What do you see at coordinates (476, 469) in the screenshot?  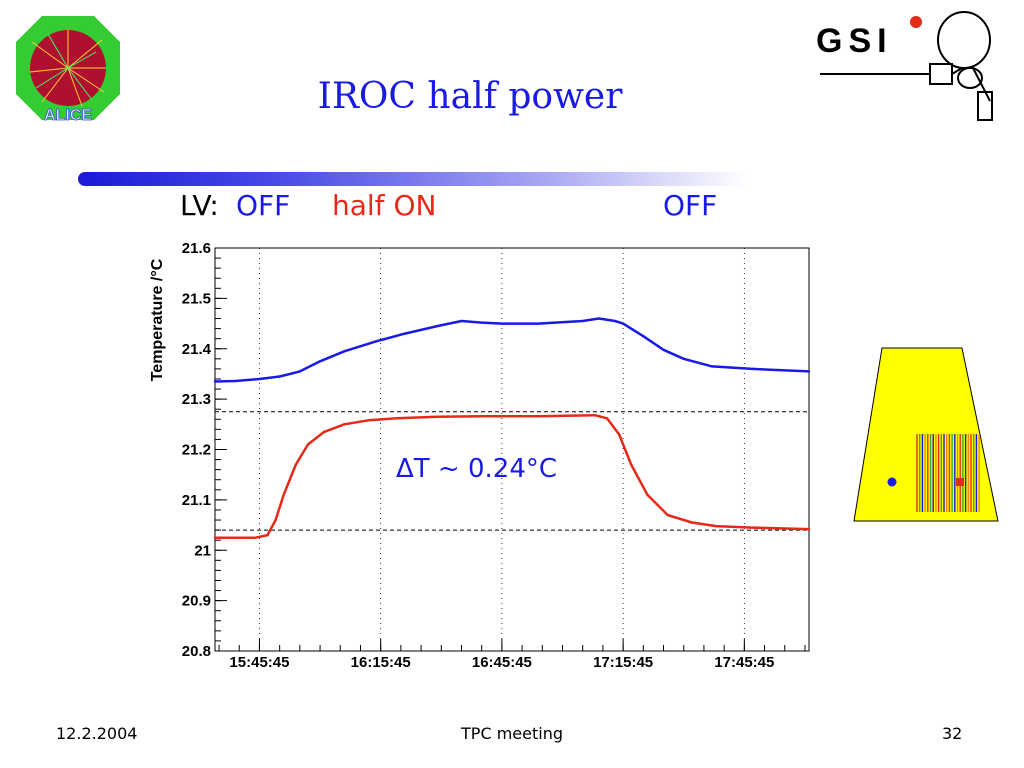 I see `delta-t-annotation: ΔT ~ 0.24°C` at bounding box center [476, 469].